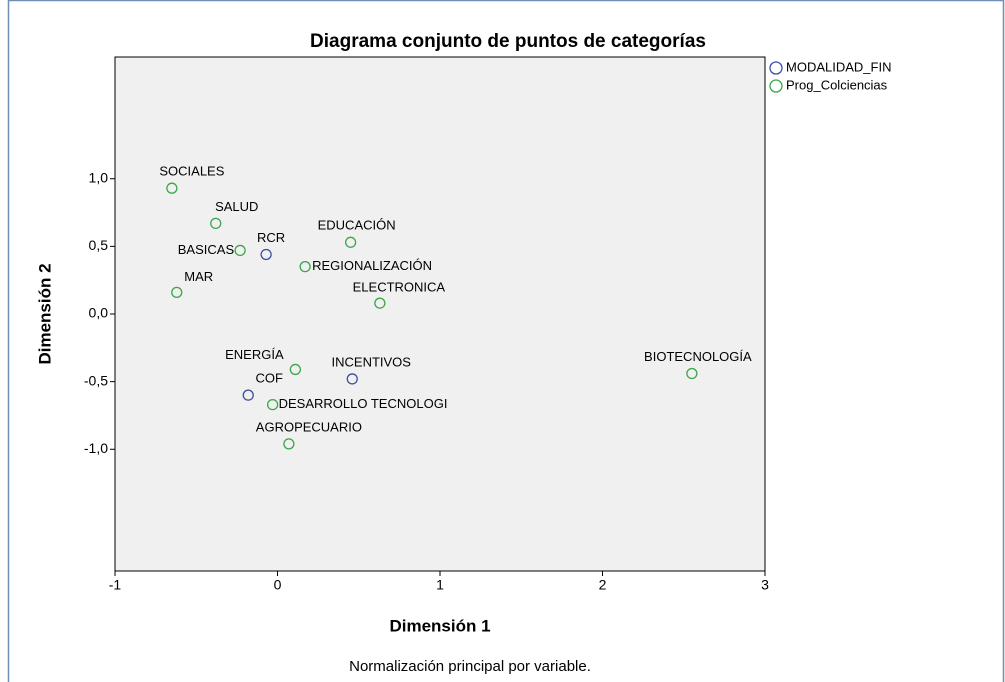 The width and height of the screenshot is (1005, 682). Describe the element at coordinates (254, 354) in the screenshot. I see `point-label: ENERGÍA` at that location.